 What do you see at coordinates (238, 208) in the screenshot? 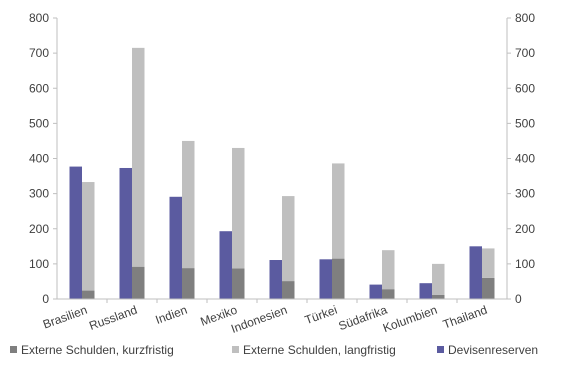
I see `bar-langfristig-mexiko` at bounding box center [238, 208].